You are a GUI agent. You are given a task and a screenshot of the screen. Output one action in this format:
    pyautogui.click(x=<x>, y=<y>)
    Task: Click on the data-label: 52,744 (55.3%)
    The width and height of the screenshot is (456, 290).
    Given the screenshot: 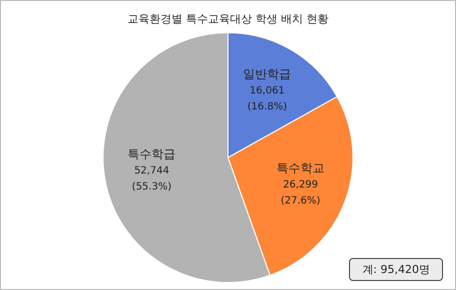 What is the action you would take?
    pyautogui.click(x=152, y=178)
    